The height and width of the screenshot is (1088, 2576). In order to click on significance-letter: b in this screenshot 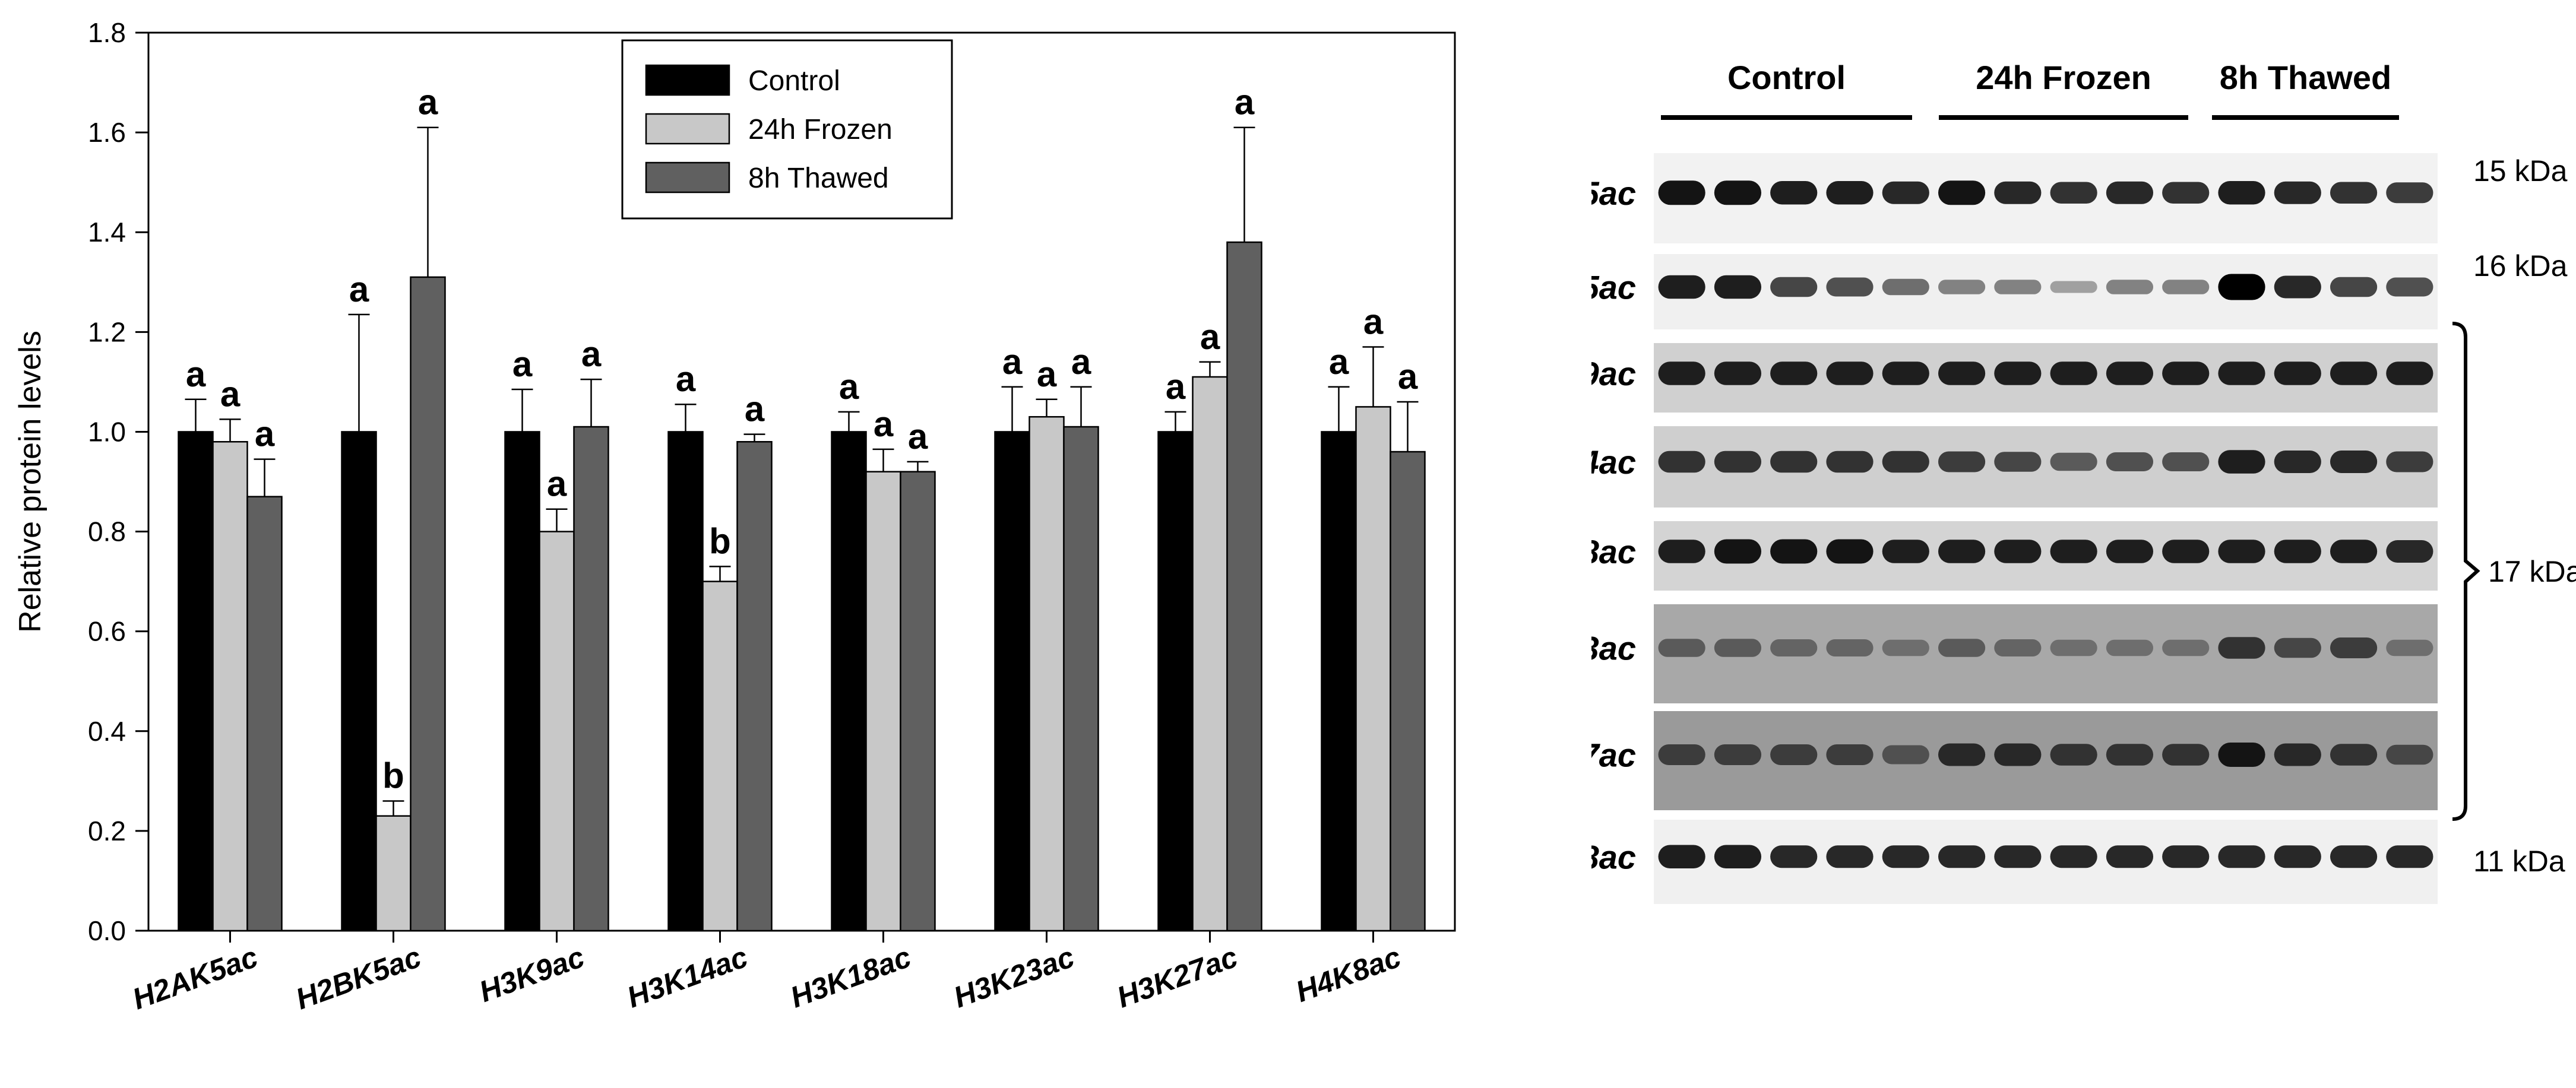, I will do `click(720, 541)`.